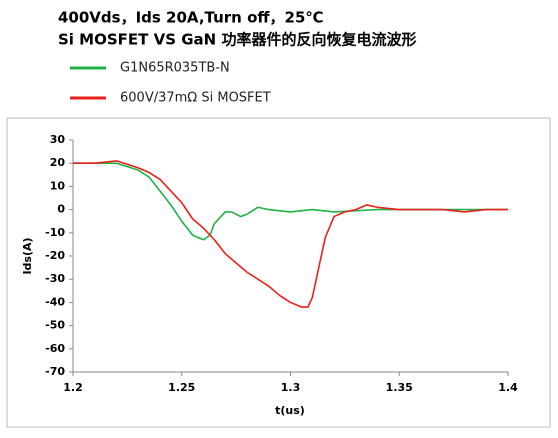 This screenshot has width=558, height=438. What do you see at coordinates (290, 201) in the screenshot?
I see `series-line` at bounding box center [290, 201].